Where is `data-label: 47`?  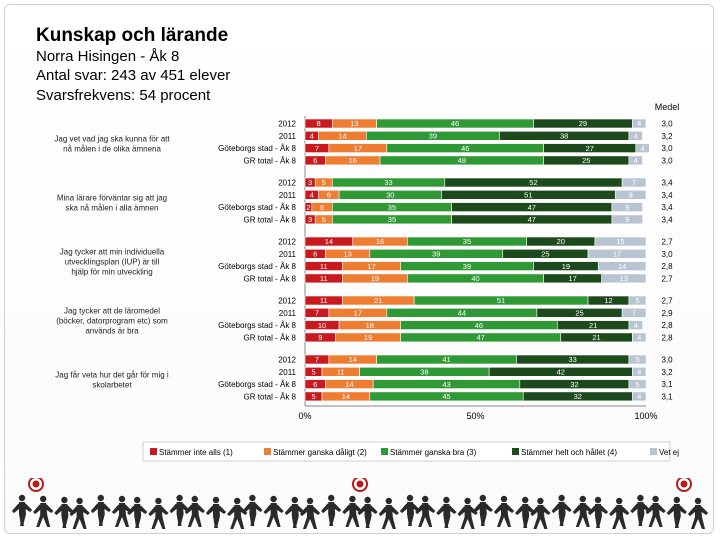 data-label: 47 is located at coordinates (480, 337).